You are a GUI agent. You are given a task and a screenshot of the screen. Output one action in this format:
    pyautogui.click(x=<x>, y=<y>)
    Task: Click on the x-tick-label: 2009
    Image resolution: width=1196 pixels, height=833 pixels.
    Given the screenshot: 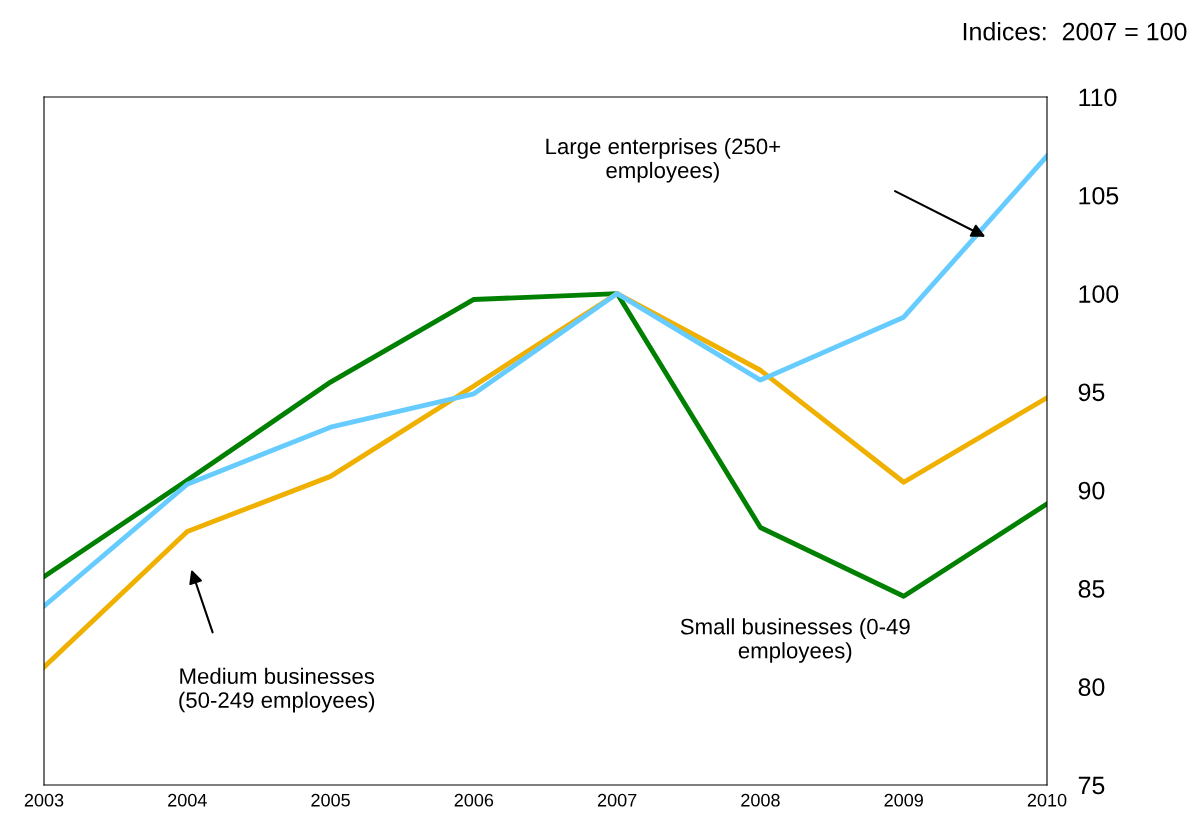 What is the action you would take?
    pyautogui.click(x=903, y=800)
    